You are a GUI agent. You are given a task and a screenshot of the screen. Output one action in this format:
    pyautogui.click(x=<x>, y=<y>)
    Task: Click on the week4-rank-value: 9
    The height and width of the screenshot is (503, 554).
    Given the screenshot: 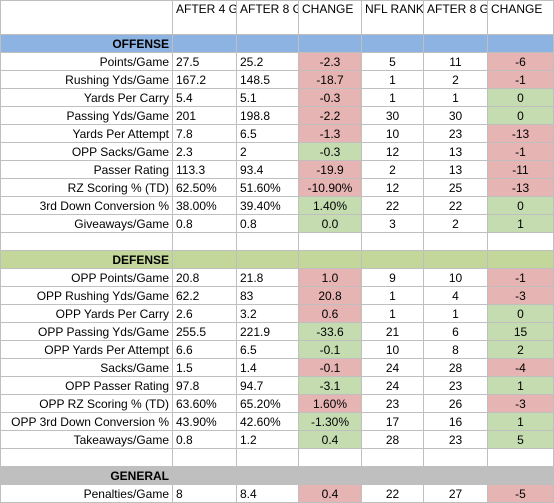 What is the action you would take?
    pyautogui.click(x=392, y=277)
    